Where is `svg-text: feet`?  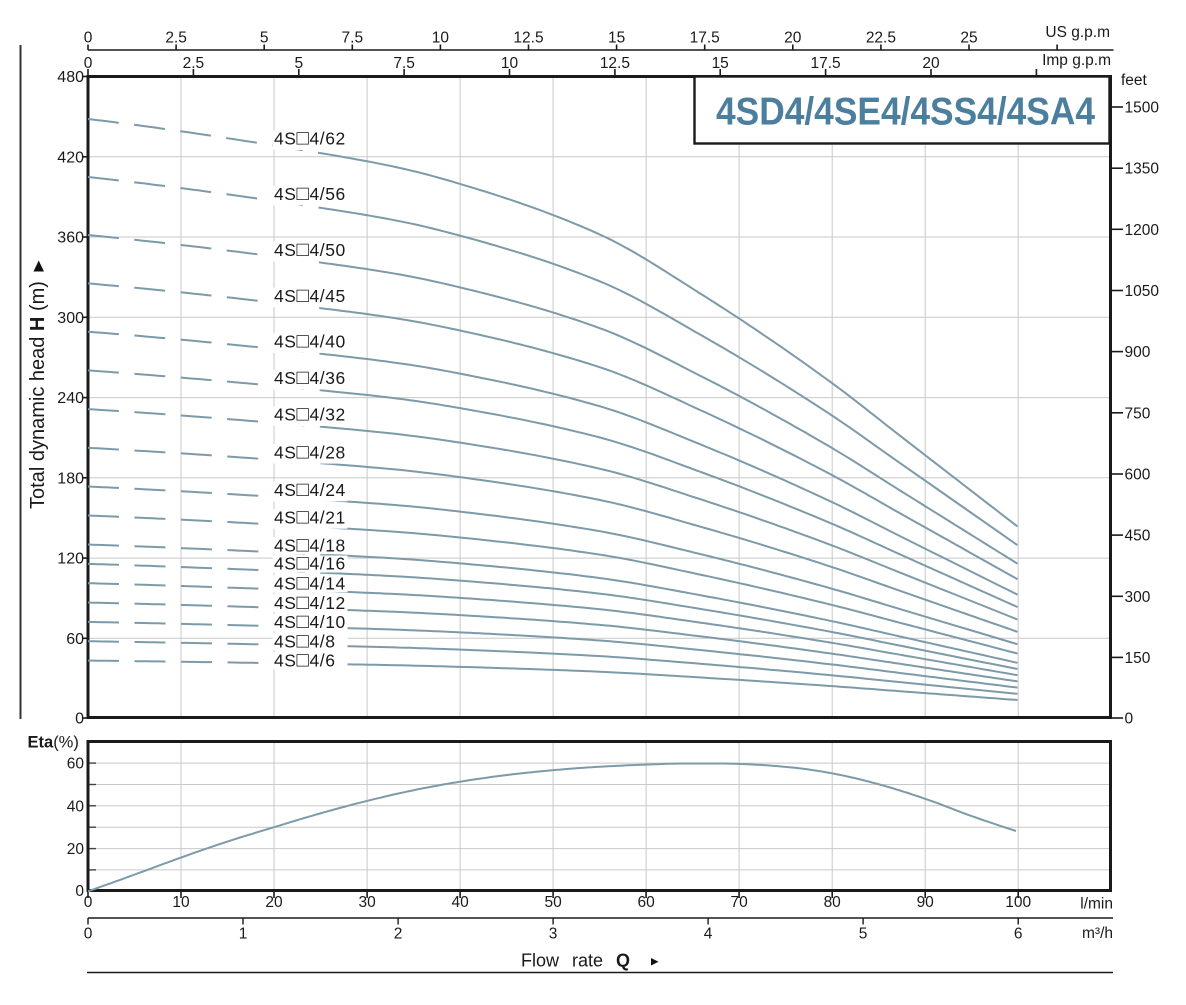 svg-text: feet is located at coordinates (1134, 80).